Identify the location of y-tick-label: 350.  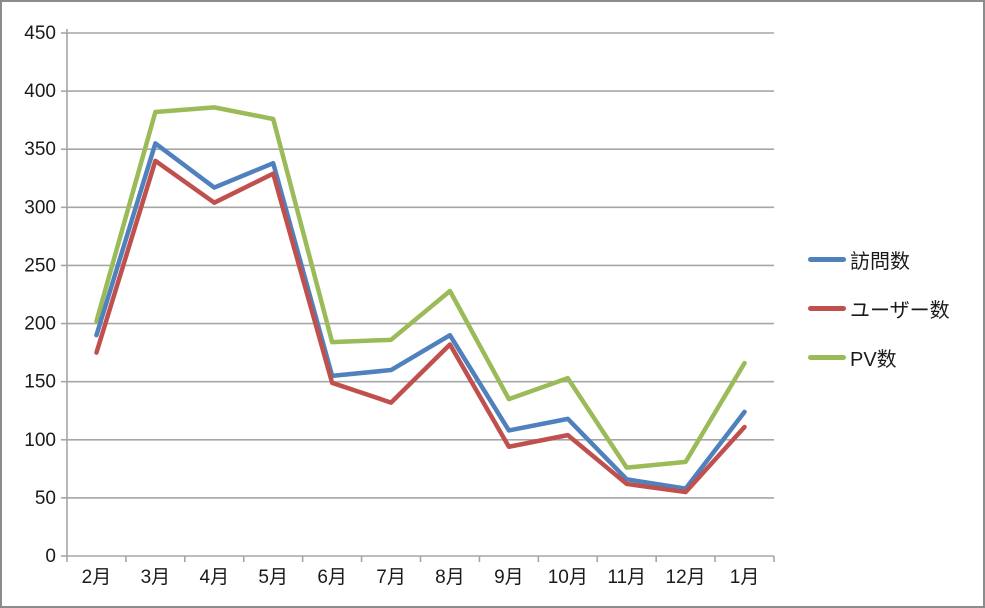
(40, 149).